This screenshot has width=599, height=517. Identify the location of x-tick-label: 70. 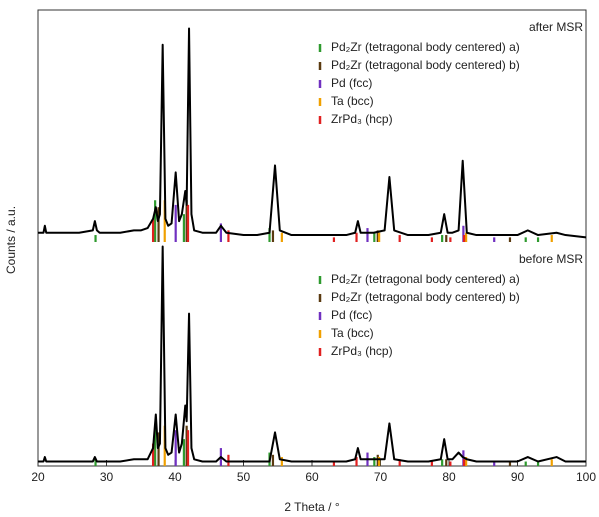
(381, 477).